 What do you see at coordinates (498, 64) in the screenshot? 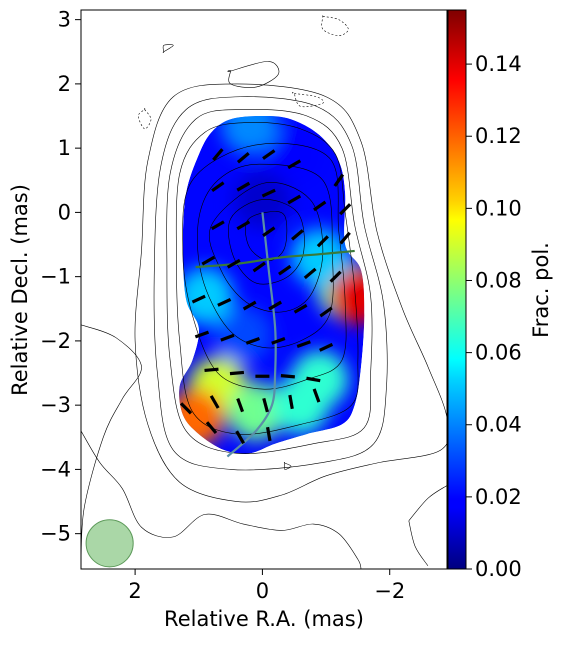
I see `colorbar-tick-label: 0.14` at bounding box center [498, 64].